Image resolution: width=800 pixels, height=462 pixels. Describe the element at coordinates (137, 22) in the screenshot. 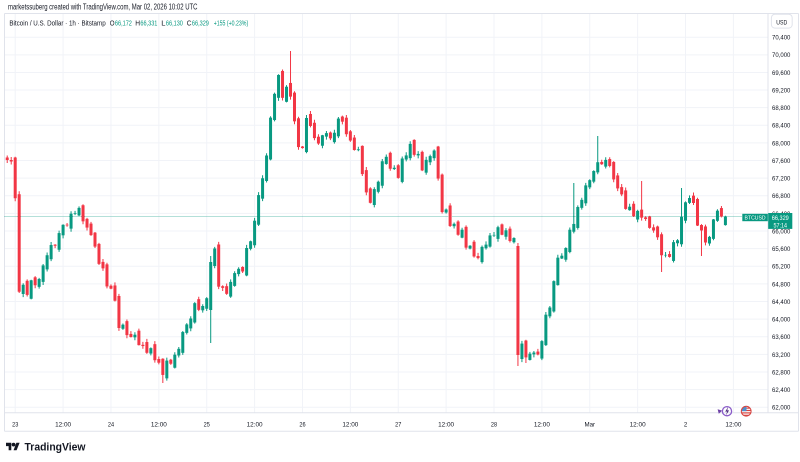

I see `svg-text: H` at that location.